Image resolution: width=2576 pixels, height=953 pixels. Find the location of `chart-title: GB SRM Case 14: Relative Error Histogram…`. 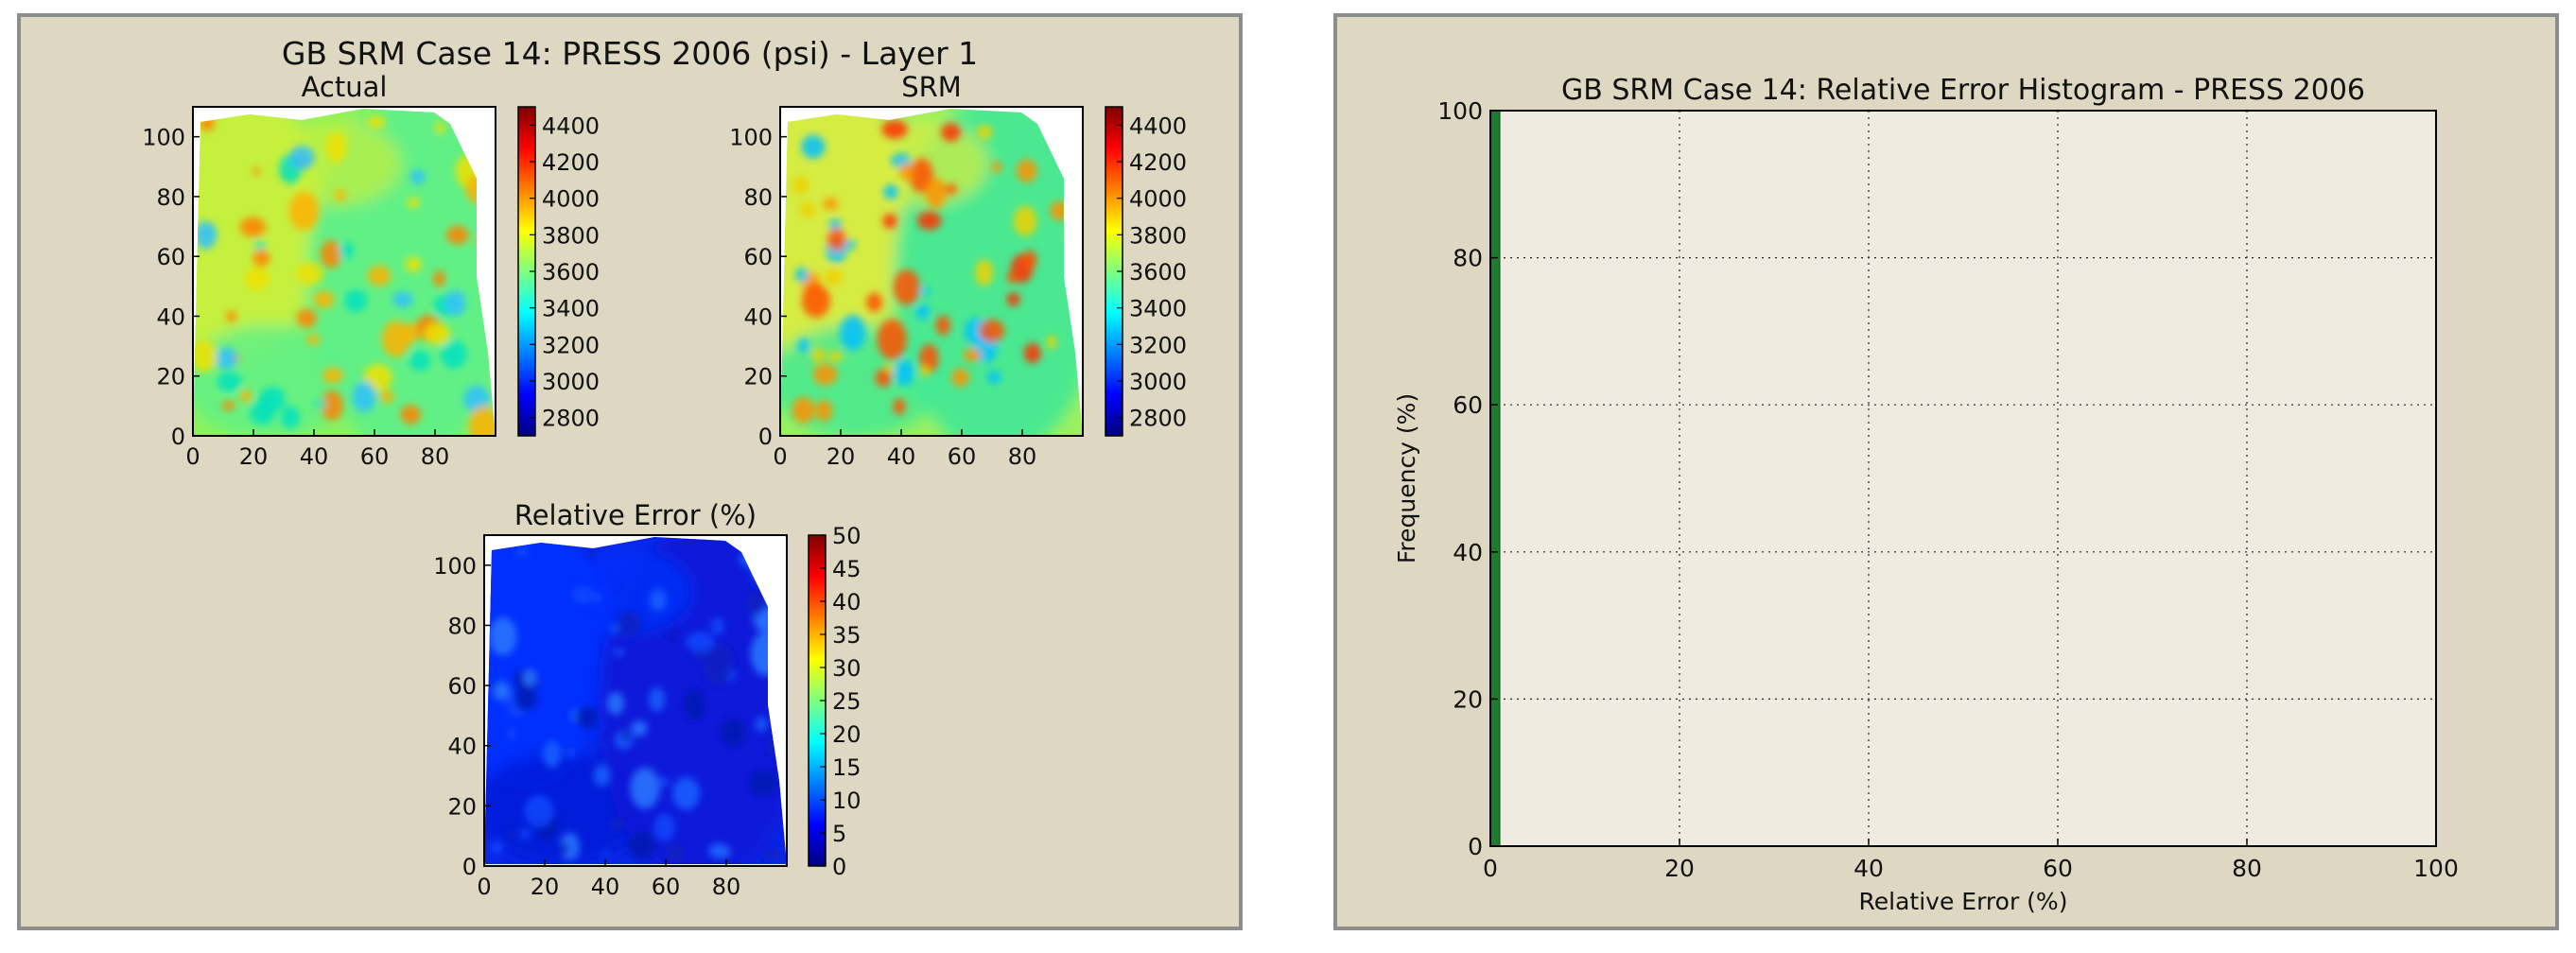

chart-title: GB SRM Case 14: Relative Error Histogram… is located at coordinates (1963, 90).